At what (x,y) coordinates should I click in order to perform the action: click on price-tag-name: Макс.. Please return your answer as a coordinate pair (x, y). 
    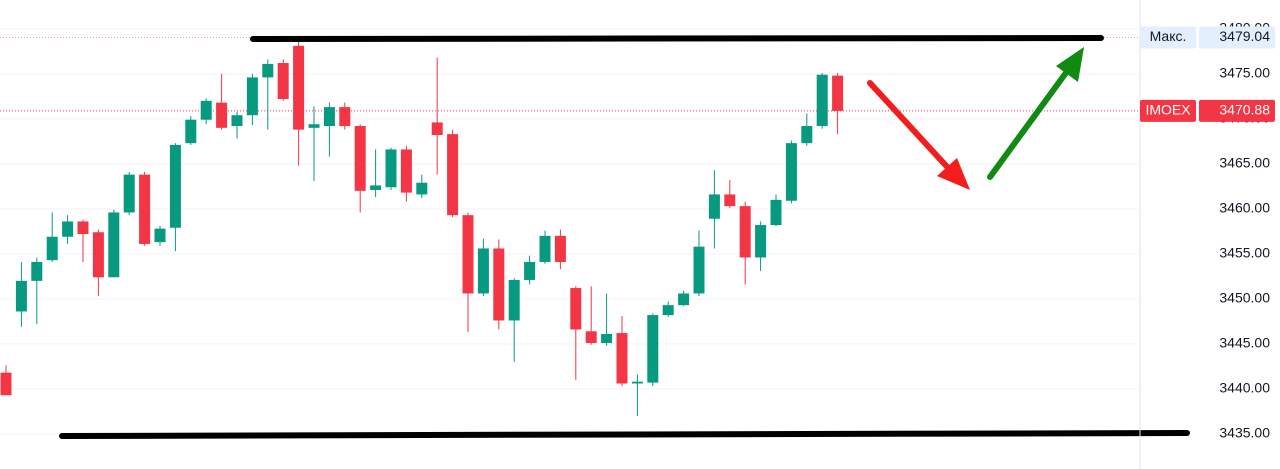
    Looking at the image, I should click on (1168, 36).